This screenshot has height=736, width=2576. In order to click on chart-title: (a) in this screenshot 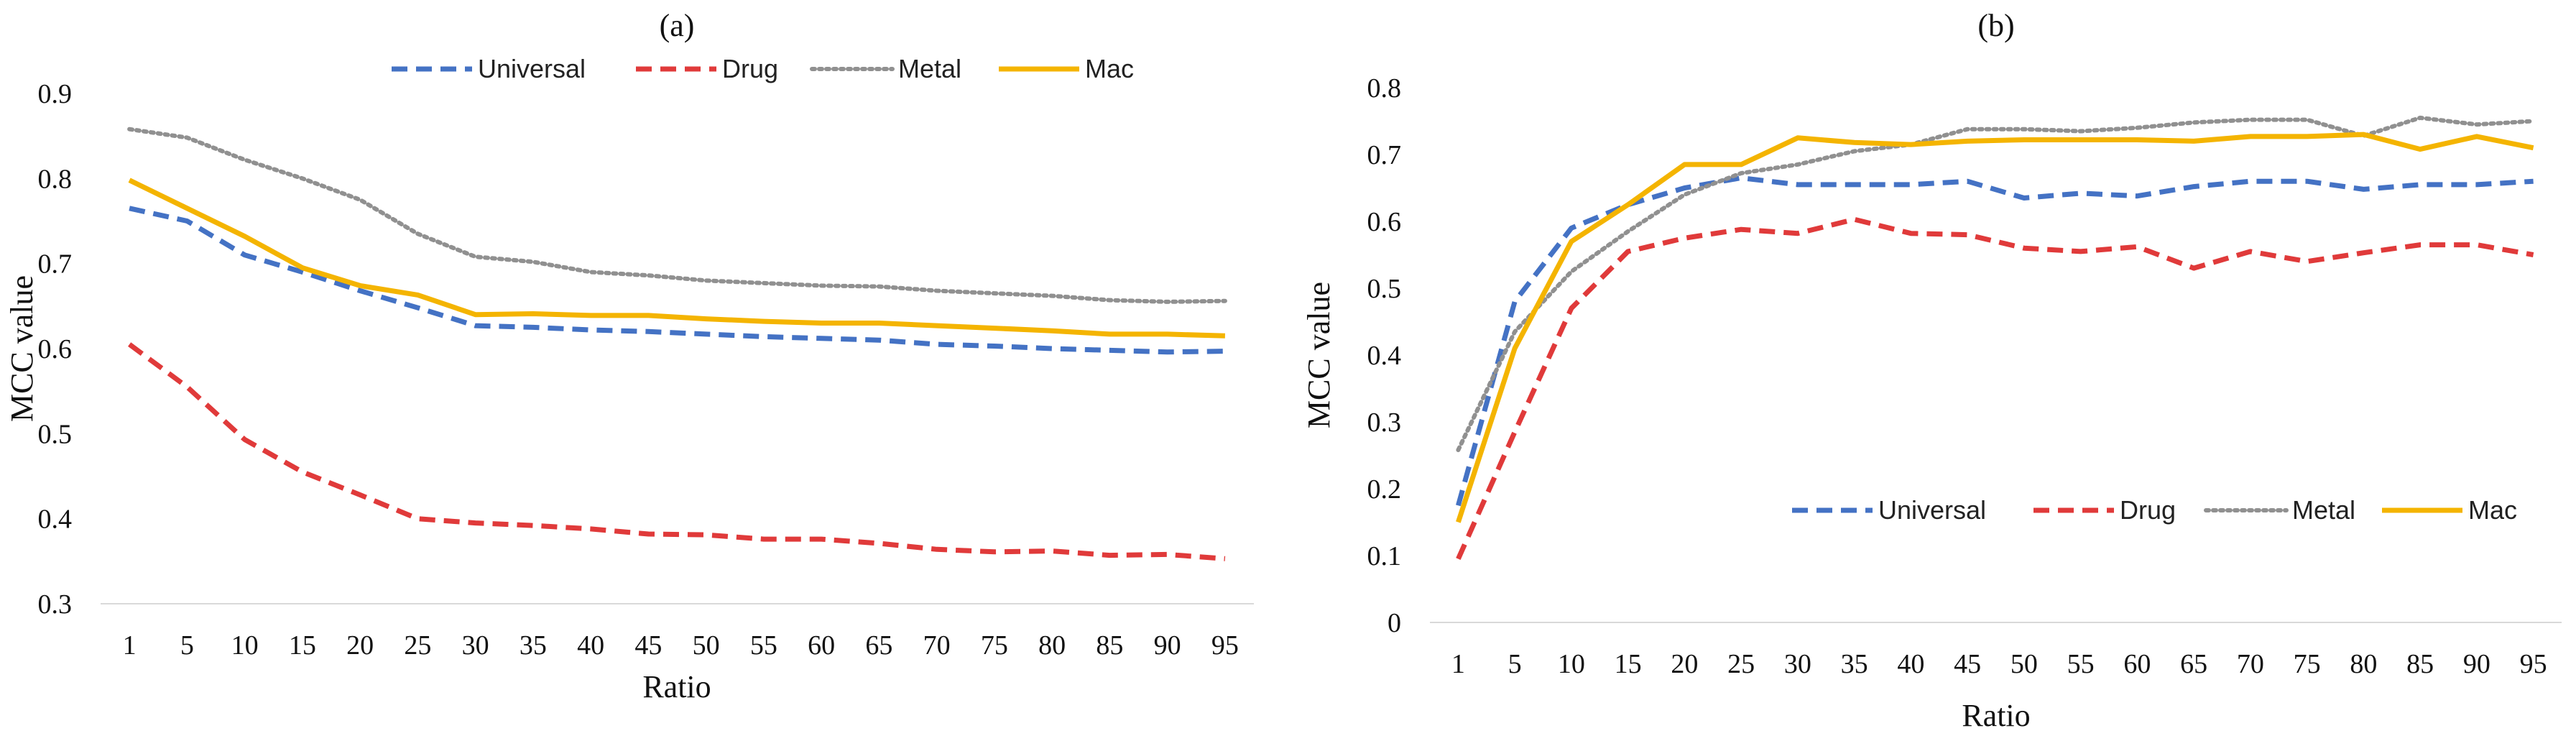, I will do `click(677, 25)`.